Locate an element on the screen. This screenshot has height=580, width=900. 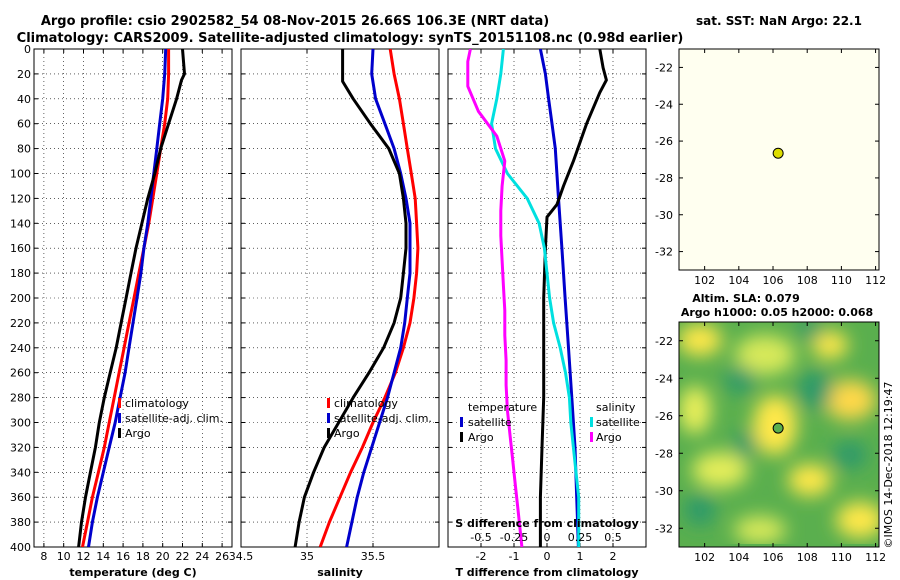
s-tick-label: 0 is located at coordinates (547, 537).